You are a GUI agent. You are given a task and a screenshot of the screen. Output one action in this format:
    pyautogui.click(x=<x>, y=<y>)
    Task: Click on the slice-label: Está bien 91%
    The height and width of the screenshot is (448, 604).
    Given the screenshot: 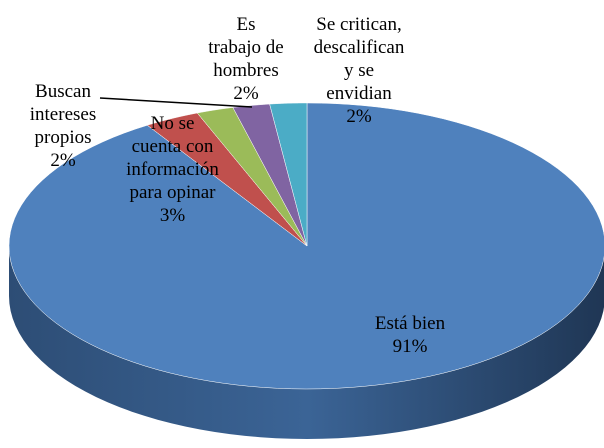 What is the action you would take?
    pyautogui.click(x=410, y=335)
    